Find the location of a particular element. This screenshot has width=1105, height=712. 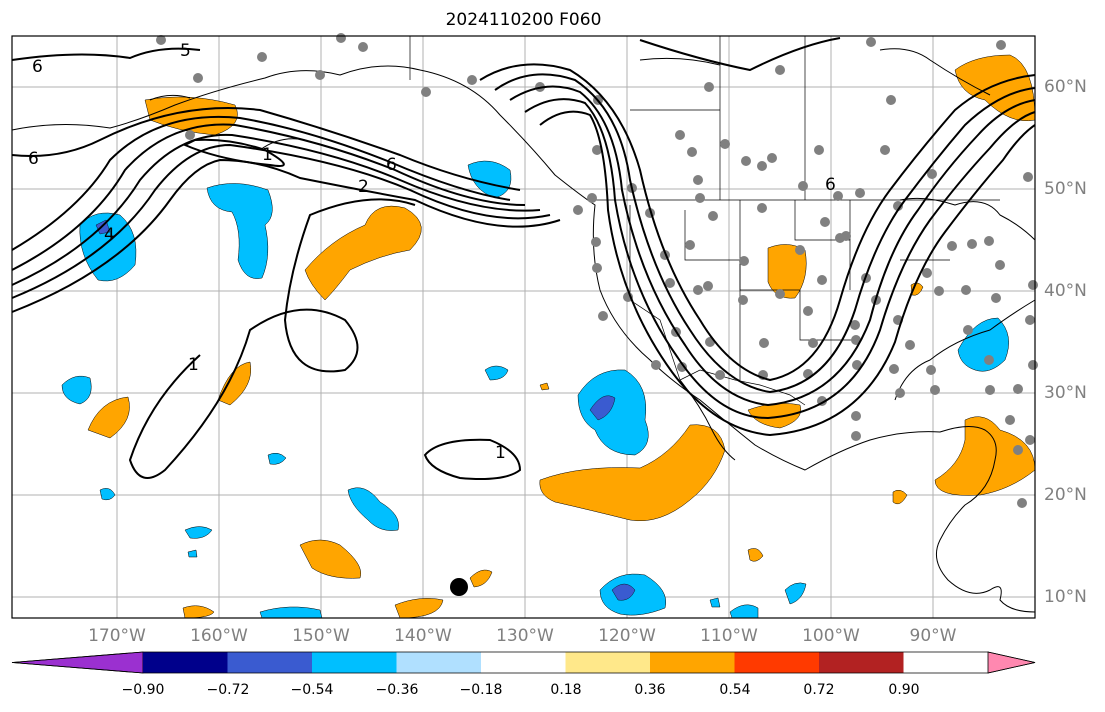

colorbar is located at coordinates (523, 662).